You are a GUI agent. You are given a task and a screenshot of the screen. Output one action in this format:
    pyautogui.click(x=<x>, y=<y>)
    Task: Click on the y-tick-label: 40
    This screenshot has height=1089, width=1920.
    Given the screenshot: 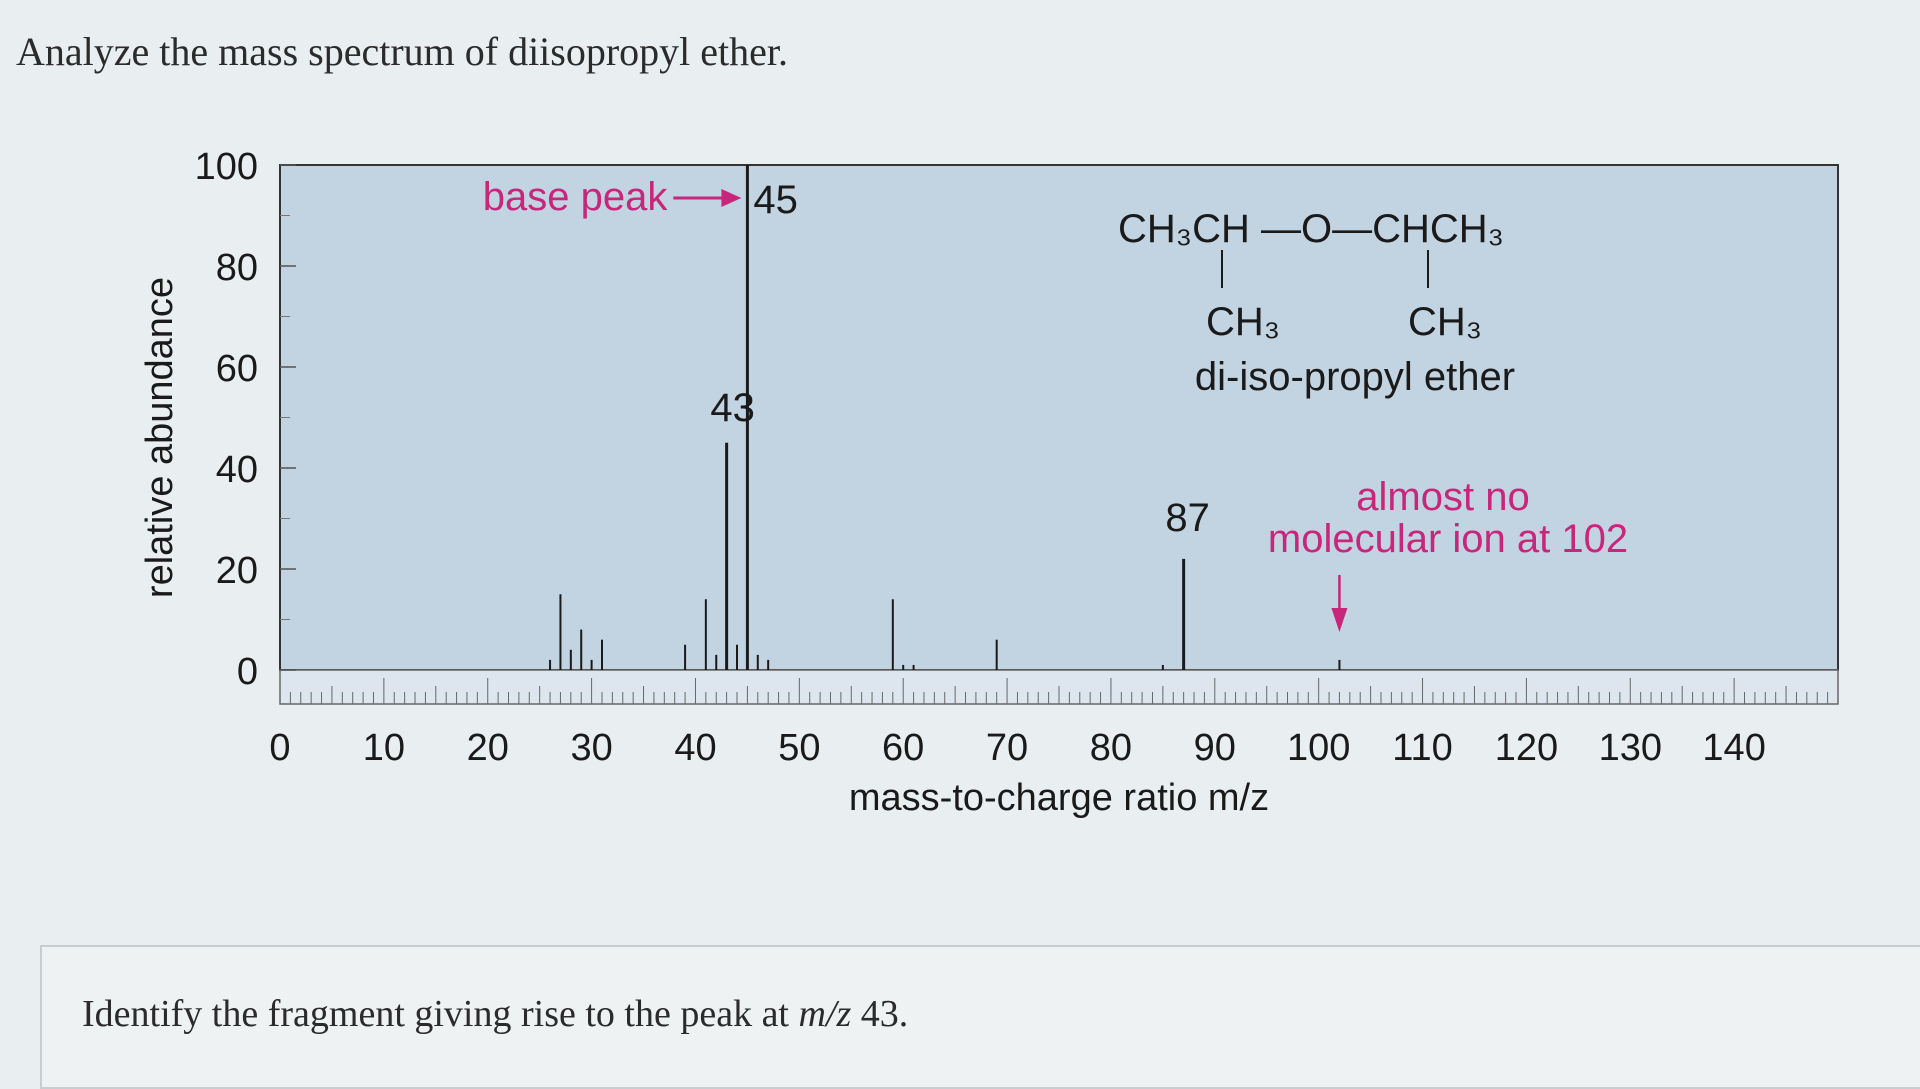 What is the action you would take?
    pyautogui.click(x=237, y=470)
    